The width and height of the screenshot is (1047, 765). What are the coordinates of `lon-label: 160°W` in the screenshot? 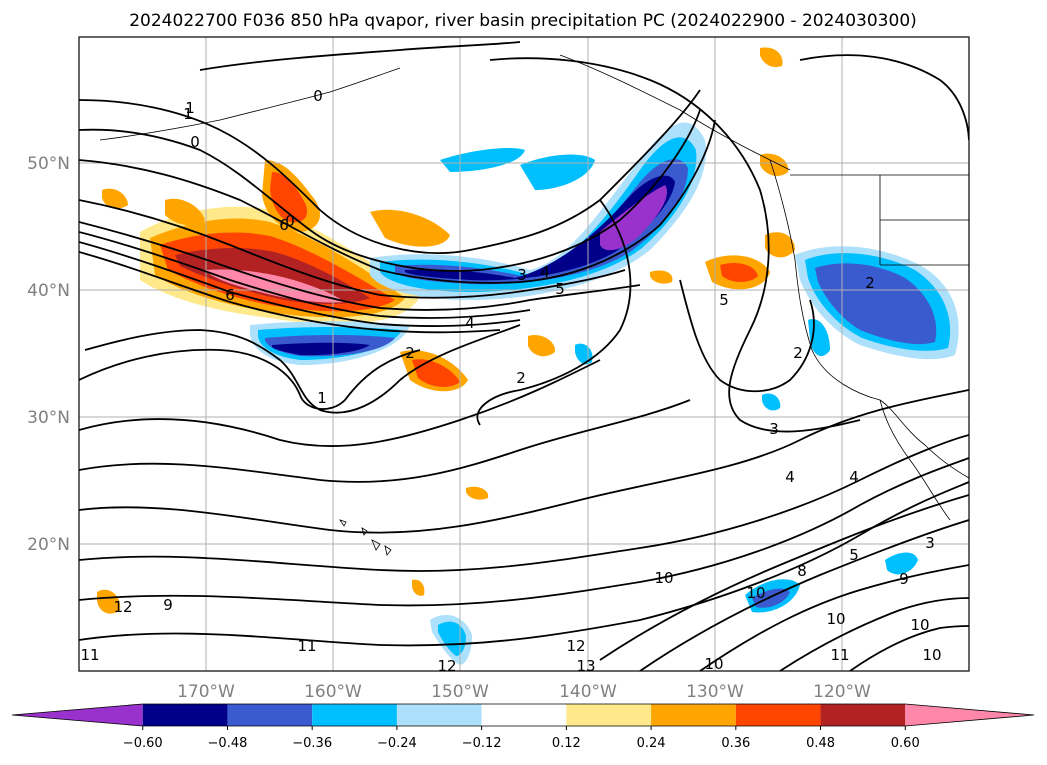 It's located at (333, 692).